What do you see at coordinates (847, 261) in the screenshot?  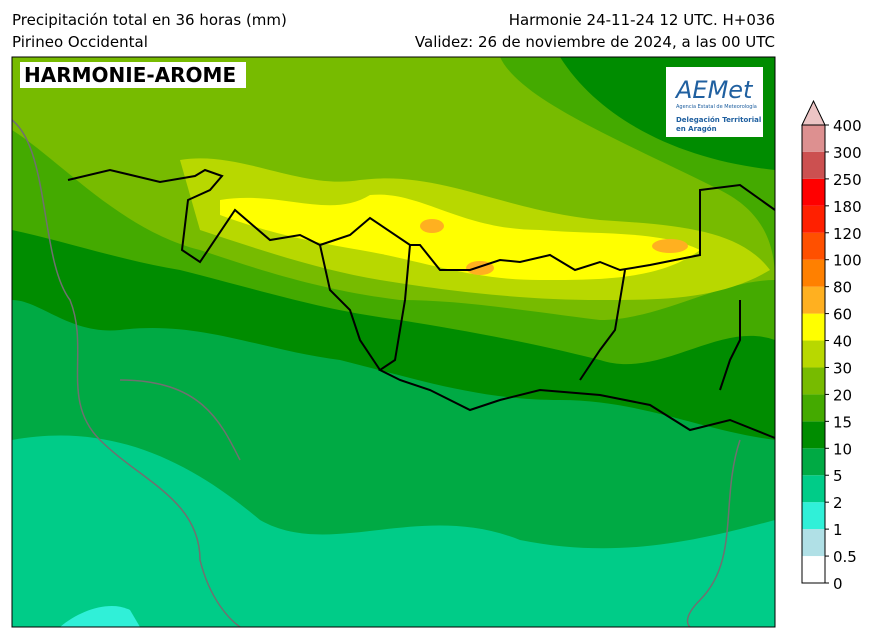 I see `colorbar-label: 100` at bounding box center [847, 261].